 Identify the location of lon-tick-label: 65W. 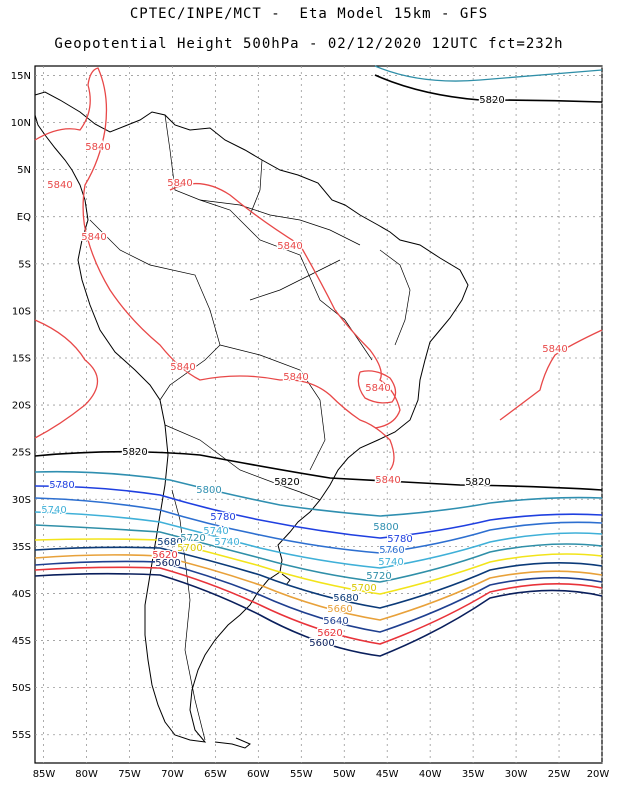
(215, 774).